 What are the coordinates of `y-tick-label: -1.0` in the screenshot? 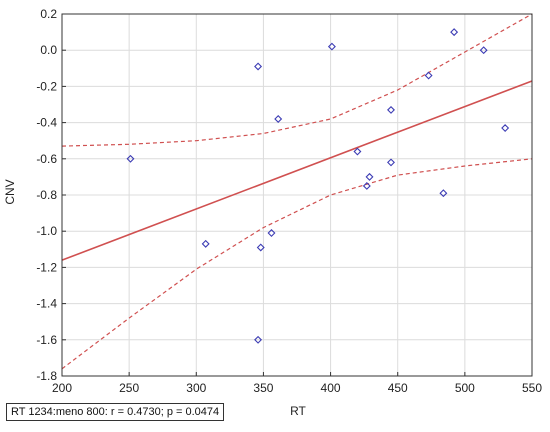 It's located at (46, 231).